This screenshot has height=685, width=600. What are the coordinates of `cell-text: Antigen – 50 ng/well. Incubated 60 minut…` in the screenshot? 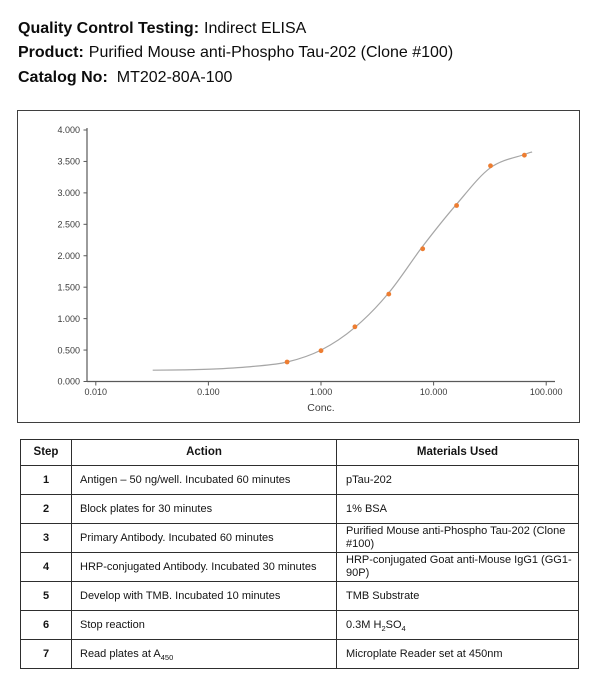 It's located at (185, 479).